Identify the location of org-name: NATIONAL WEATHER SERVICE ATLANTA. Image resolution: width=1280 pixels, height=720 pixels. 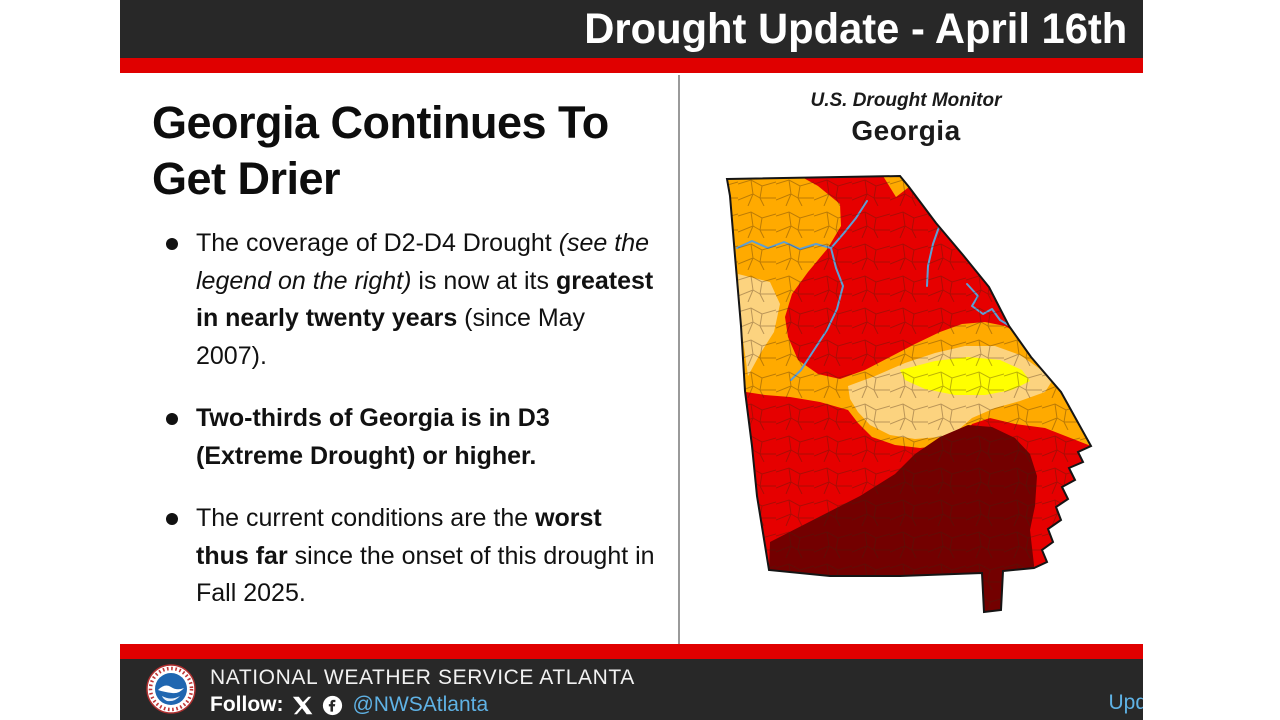
(422, 677).